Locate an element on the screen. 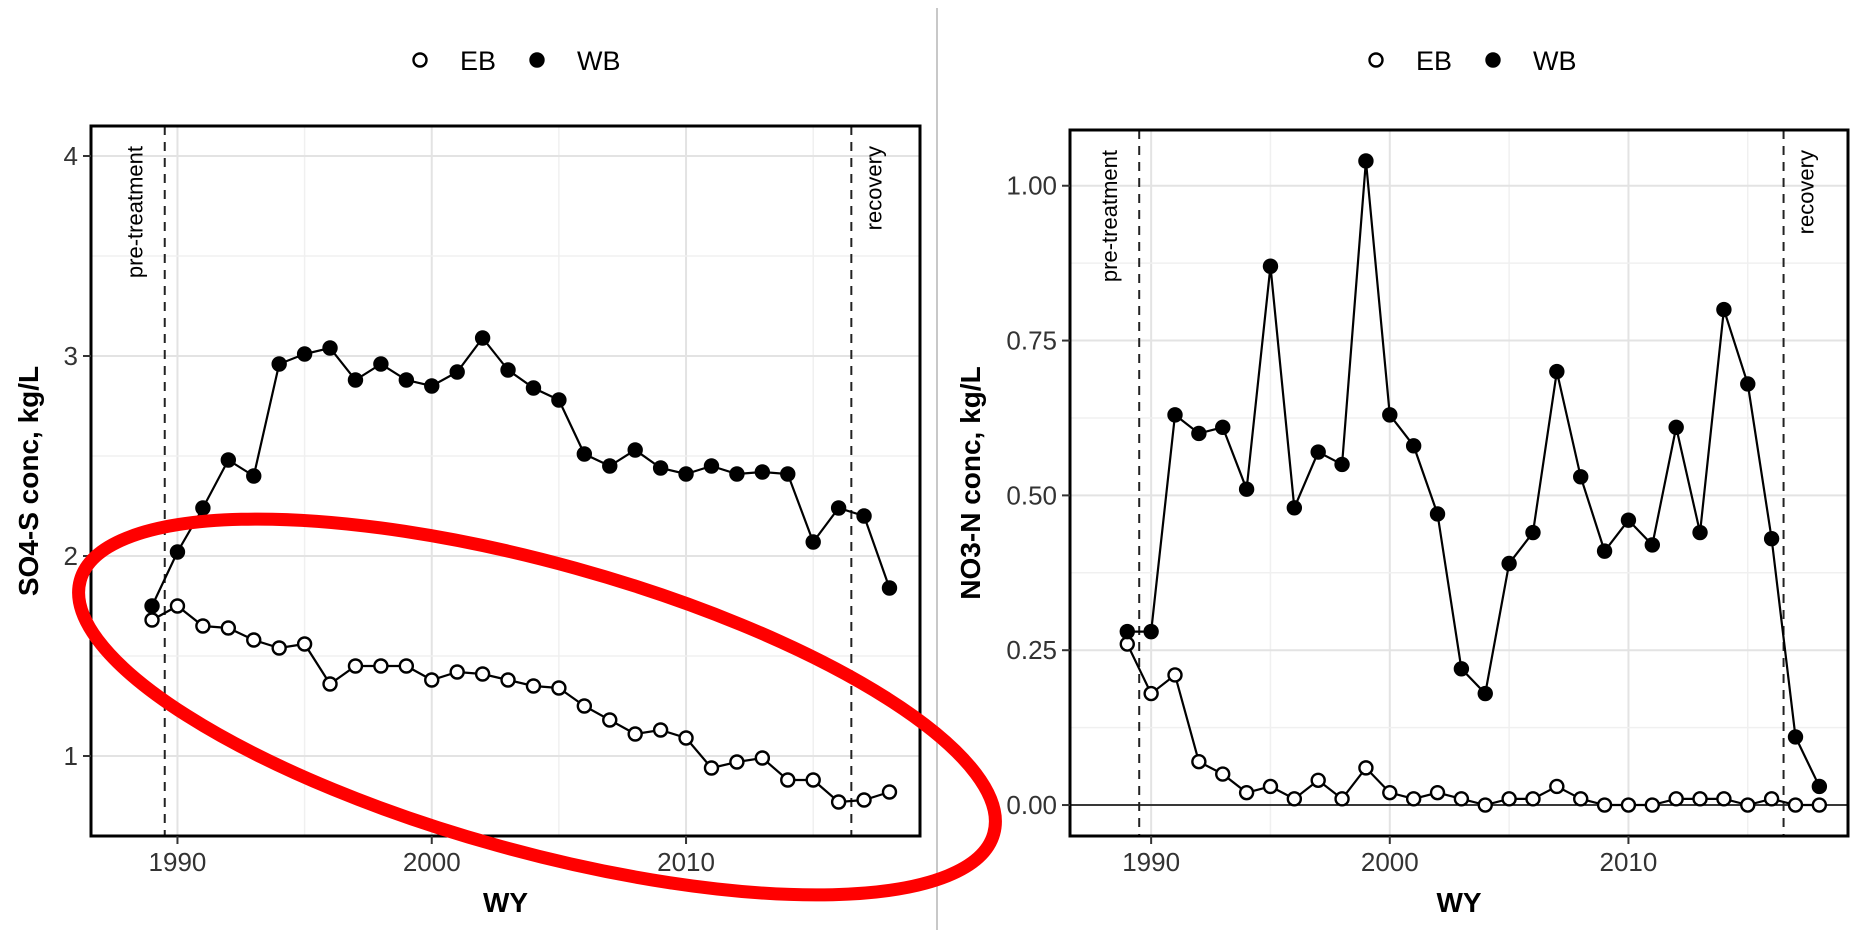 The height and width of the screenshot is (938, 1858). no3-y-axis-title: NO3-N conc, kg/L is located at coordinates (970, 482).